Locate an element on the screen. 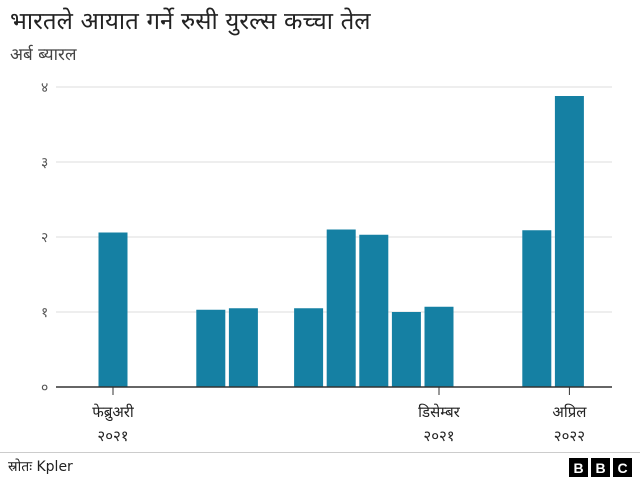  y-tick-label: १ is located at coordinates (44, 313).